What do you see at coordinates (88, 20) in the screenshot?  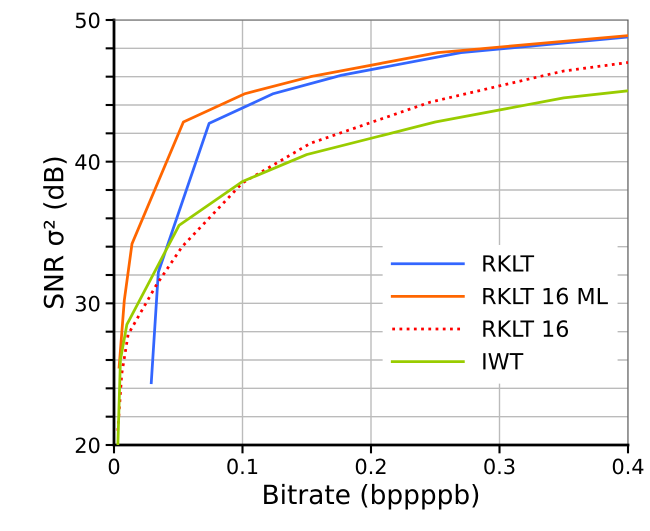 I see `y-tick-label: 50` at bounding box center [88, 20].